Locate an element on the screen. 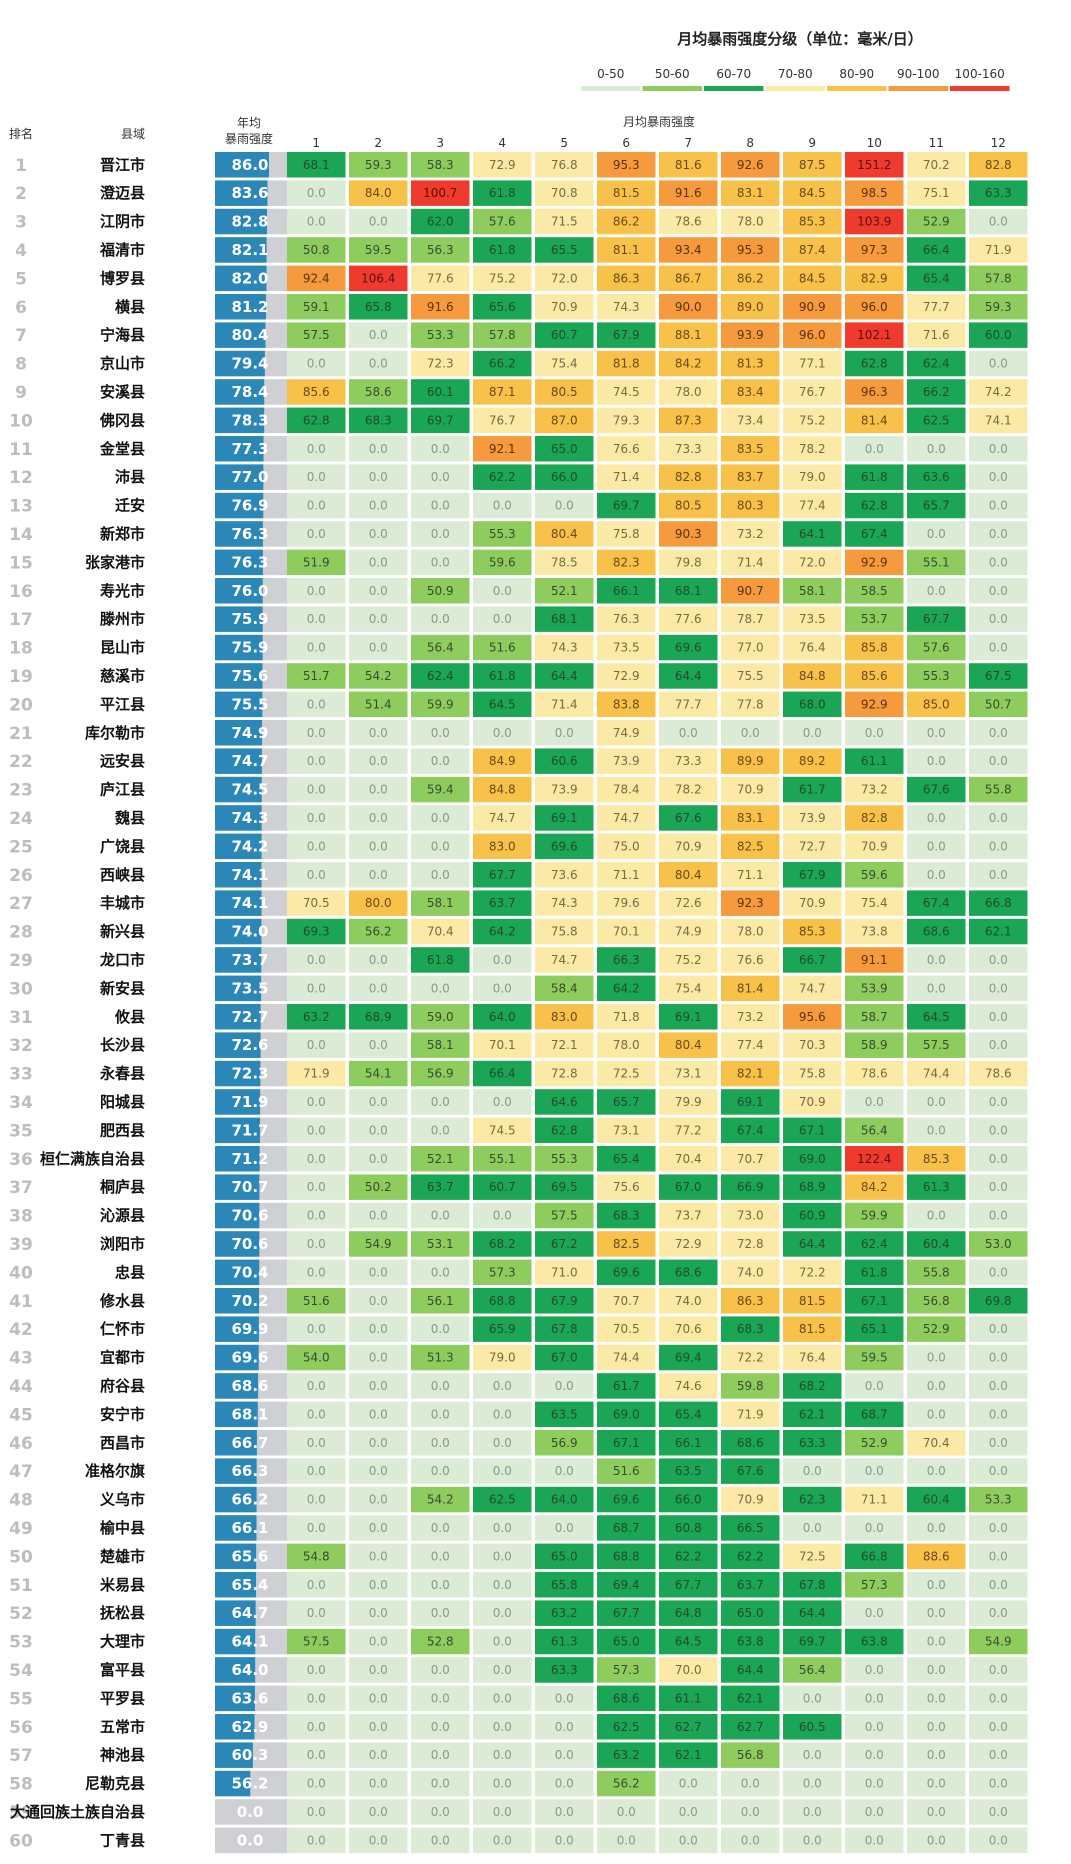  rank-number: 31 is located at coordinates (21, 1018).